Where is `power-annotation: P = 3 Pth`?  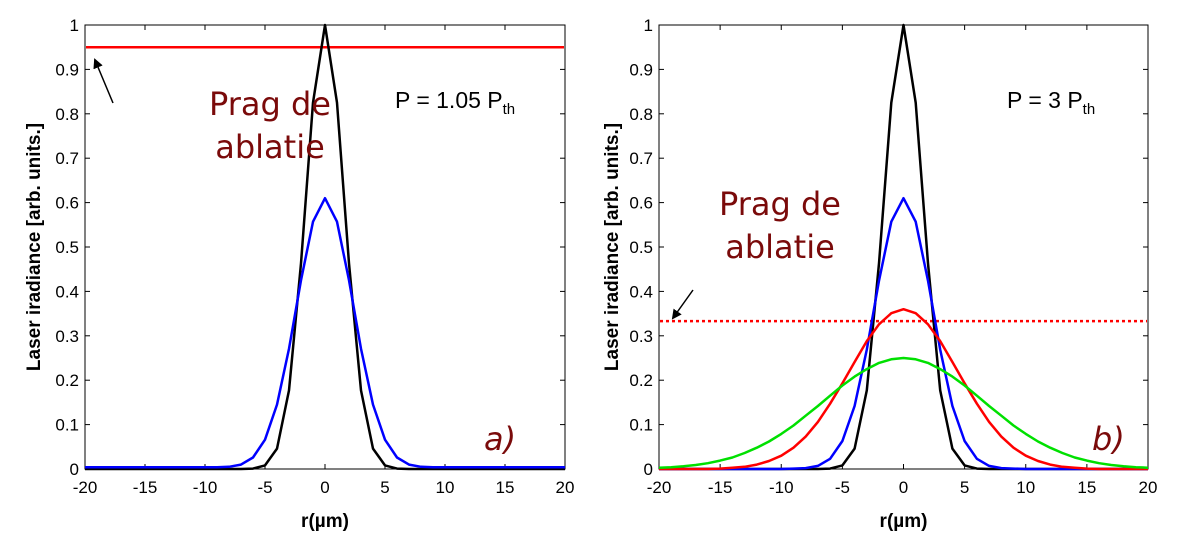 power-annotation: P = 3 Pth is located at coordinates (1051, 102).